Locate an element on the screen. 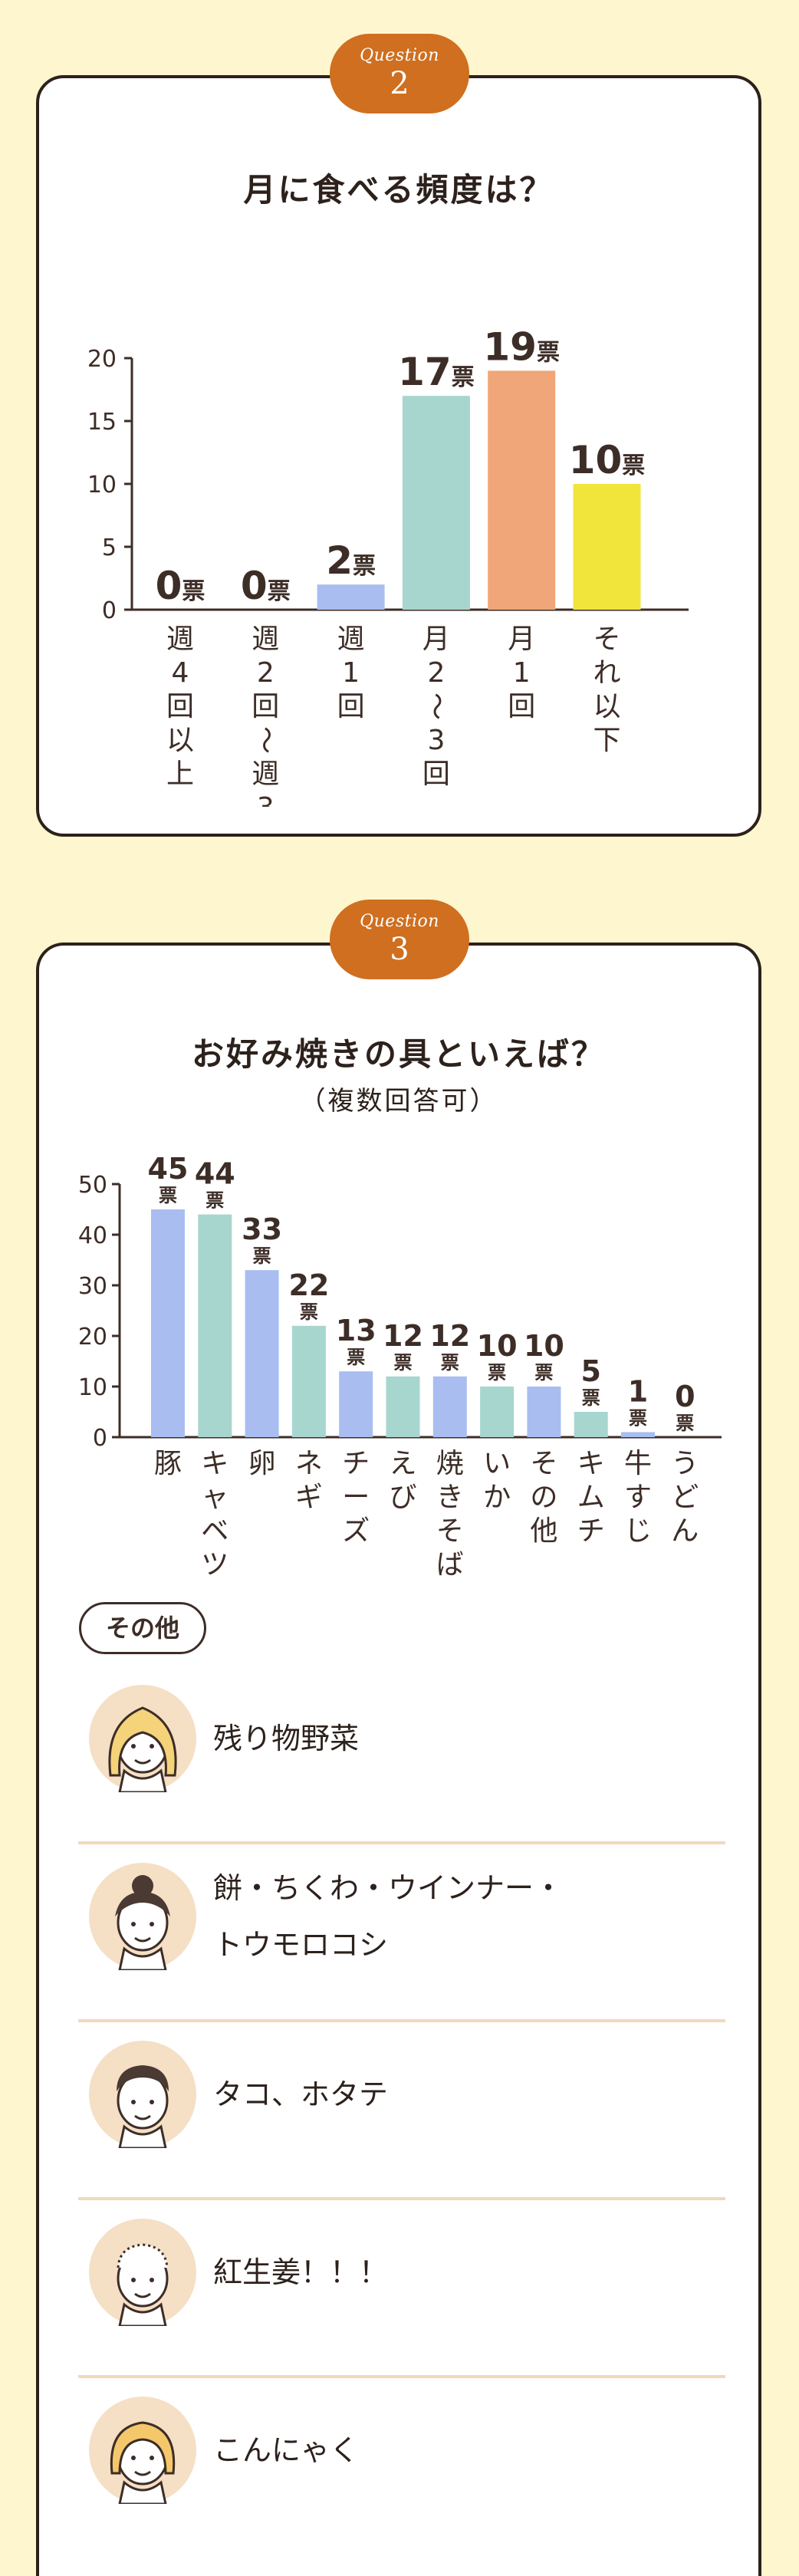 This screenshot has height=2576, width=799. x-category-label-char: ズ is located at coordinates (356, 1531).